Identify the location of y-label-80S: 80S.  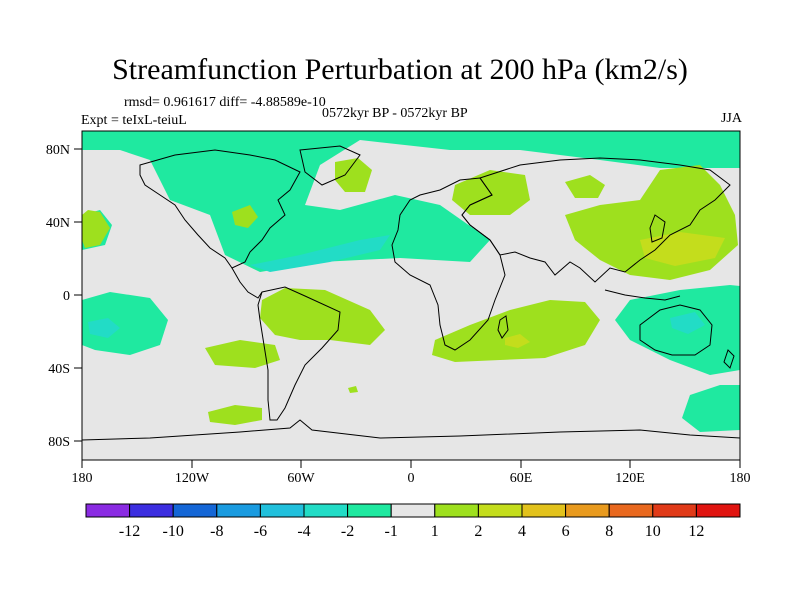
(59, 442).